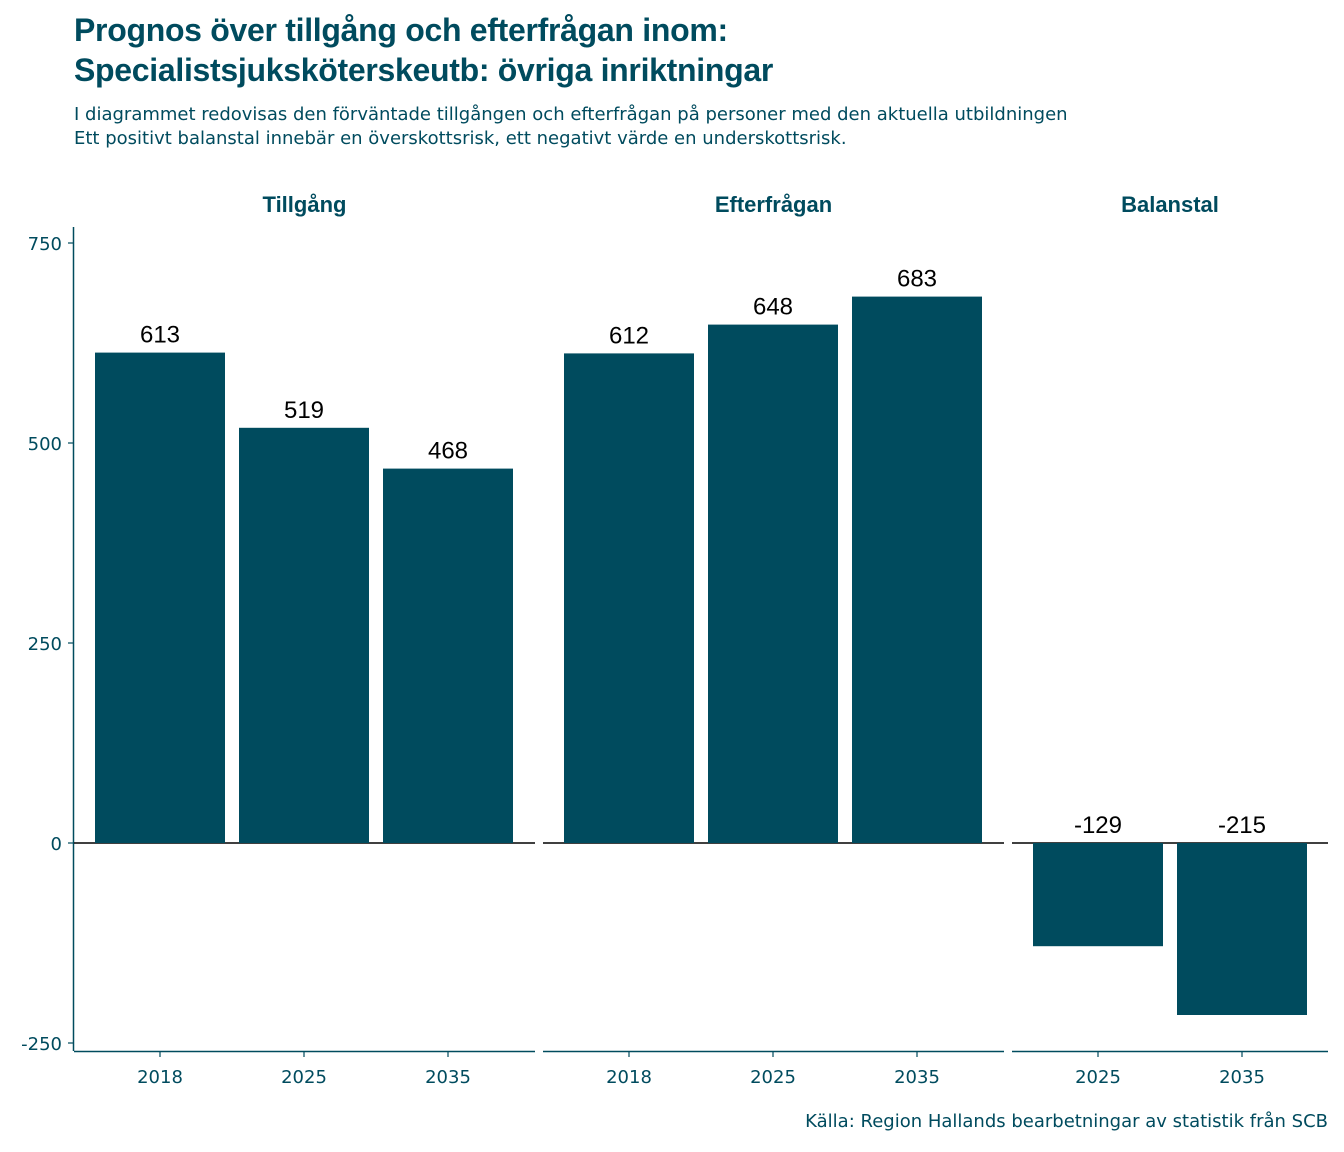 Image resolution: width=1344 pixels, height=1152 pixels. I want to click on y-tick-label: 750, so click(45, 244).